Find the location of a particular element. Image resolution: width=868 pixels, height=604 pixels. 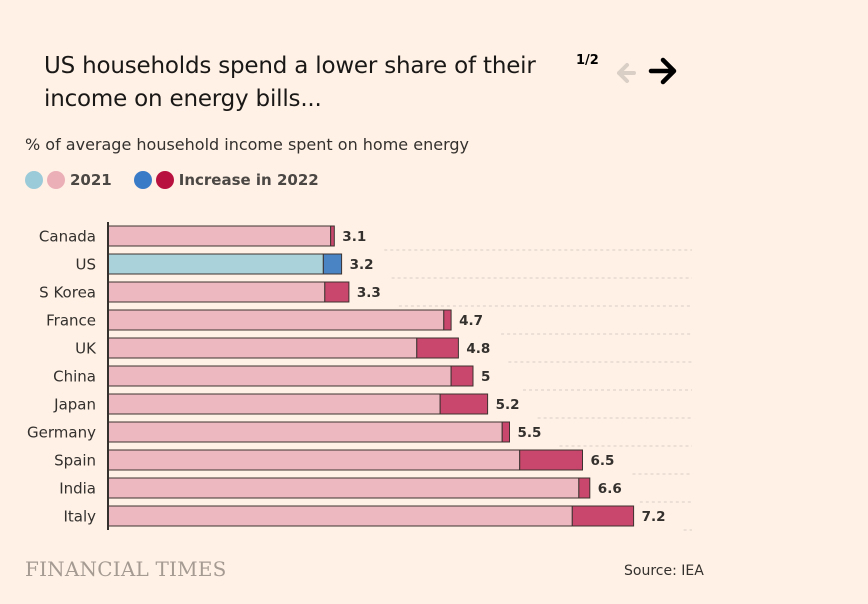

total-value-label: 7.2 is located at coordinates (654, 517).